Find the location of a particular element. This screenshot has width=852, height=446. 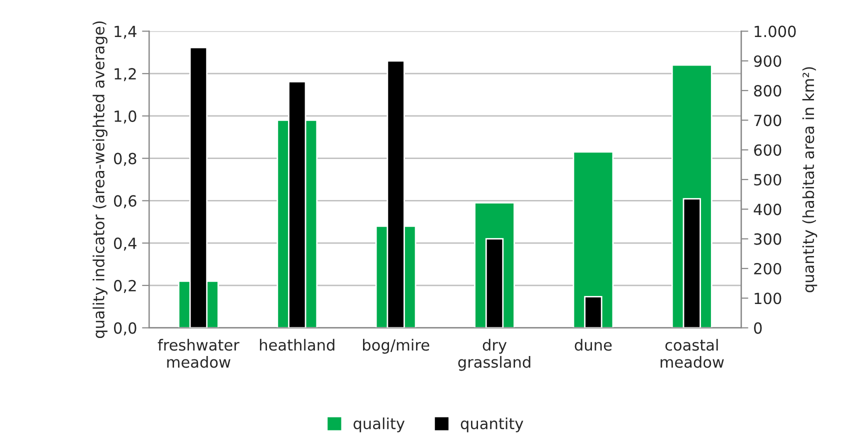

y2-tick-label: 700 is located at coordinates (768, 120).